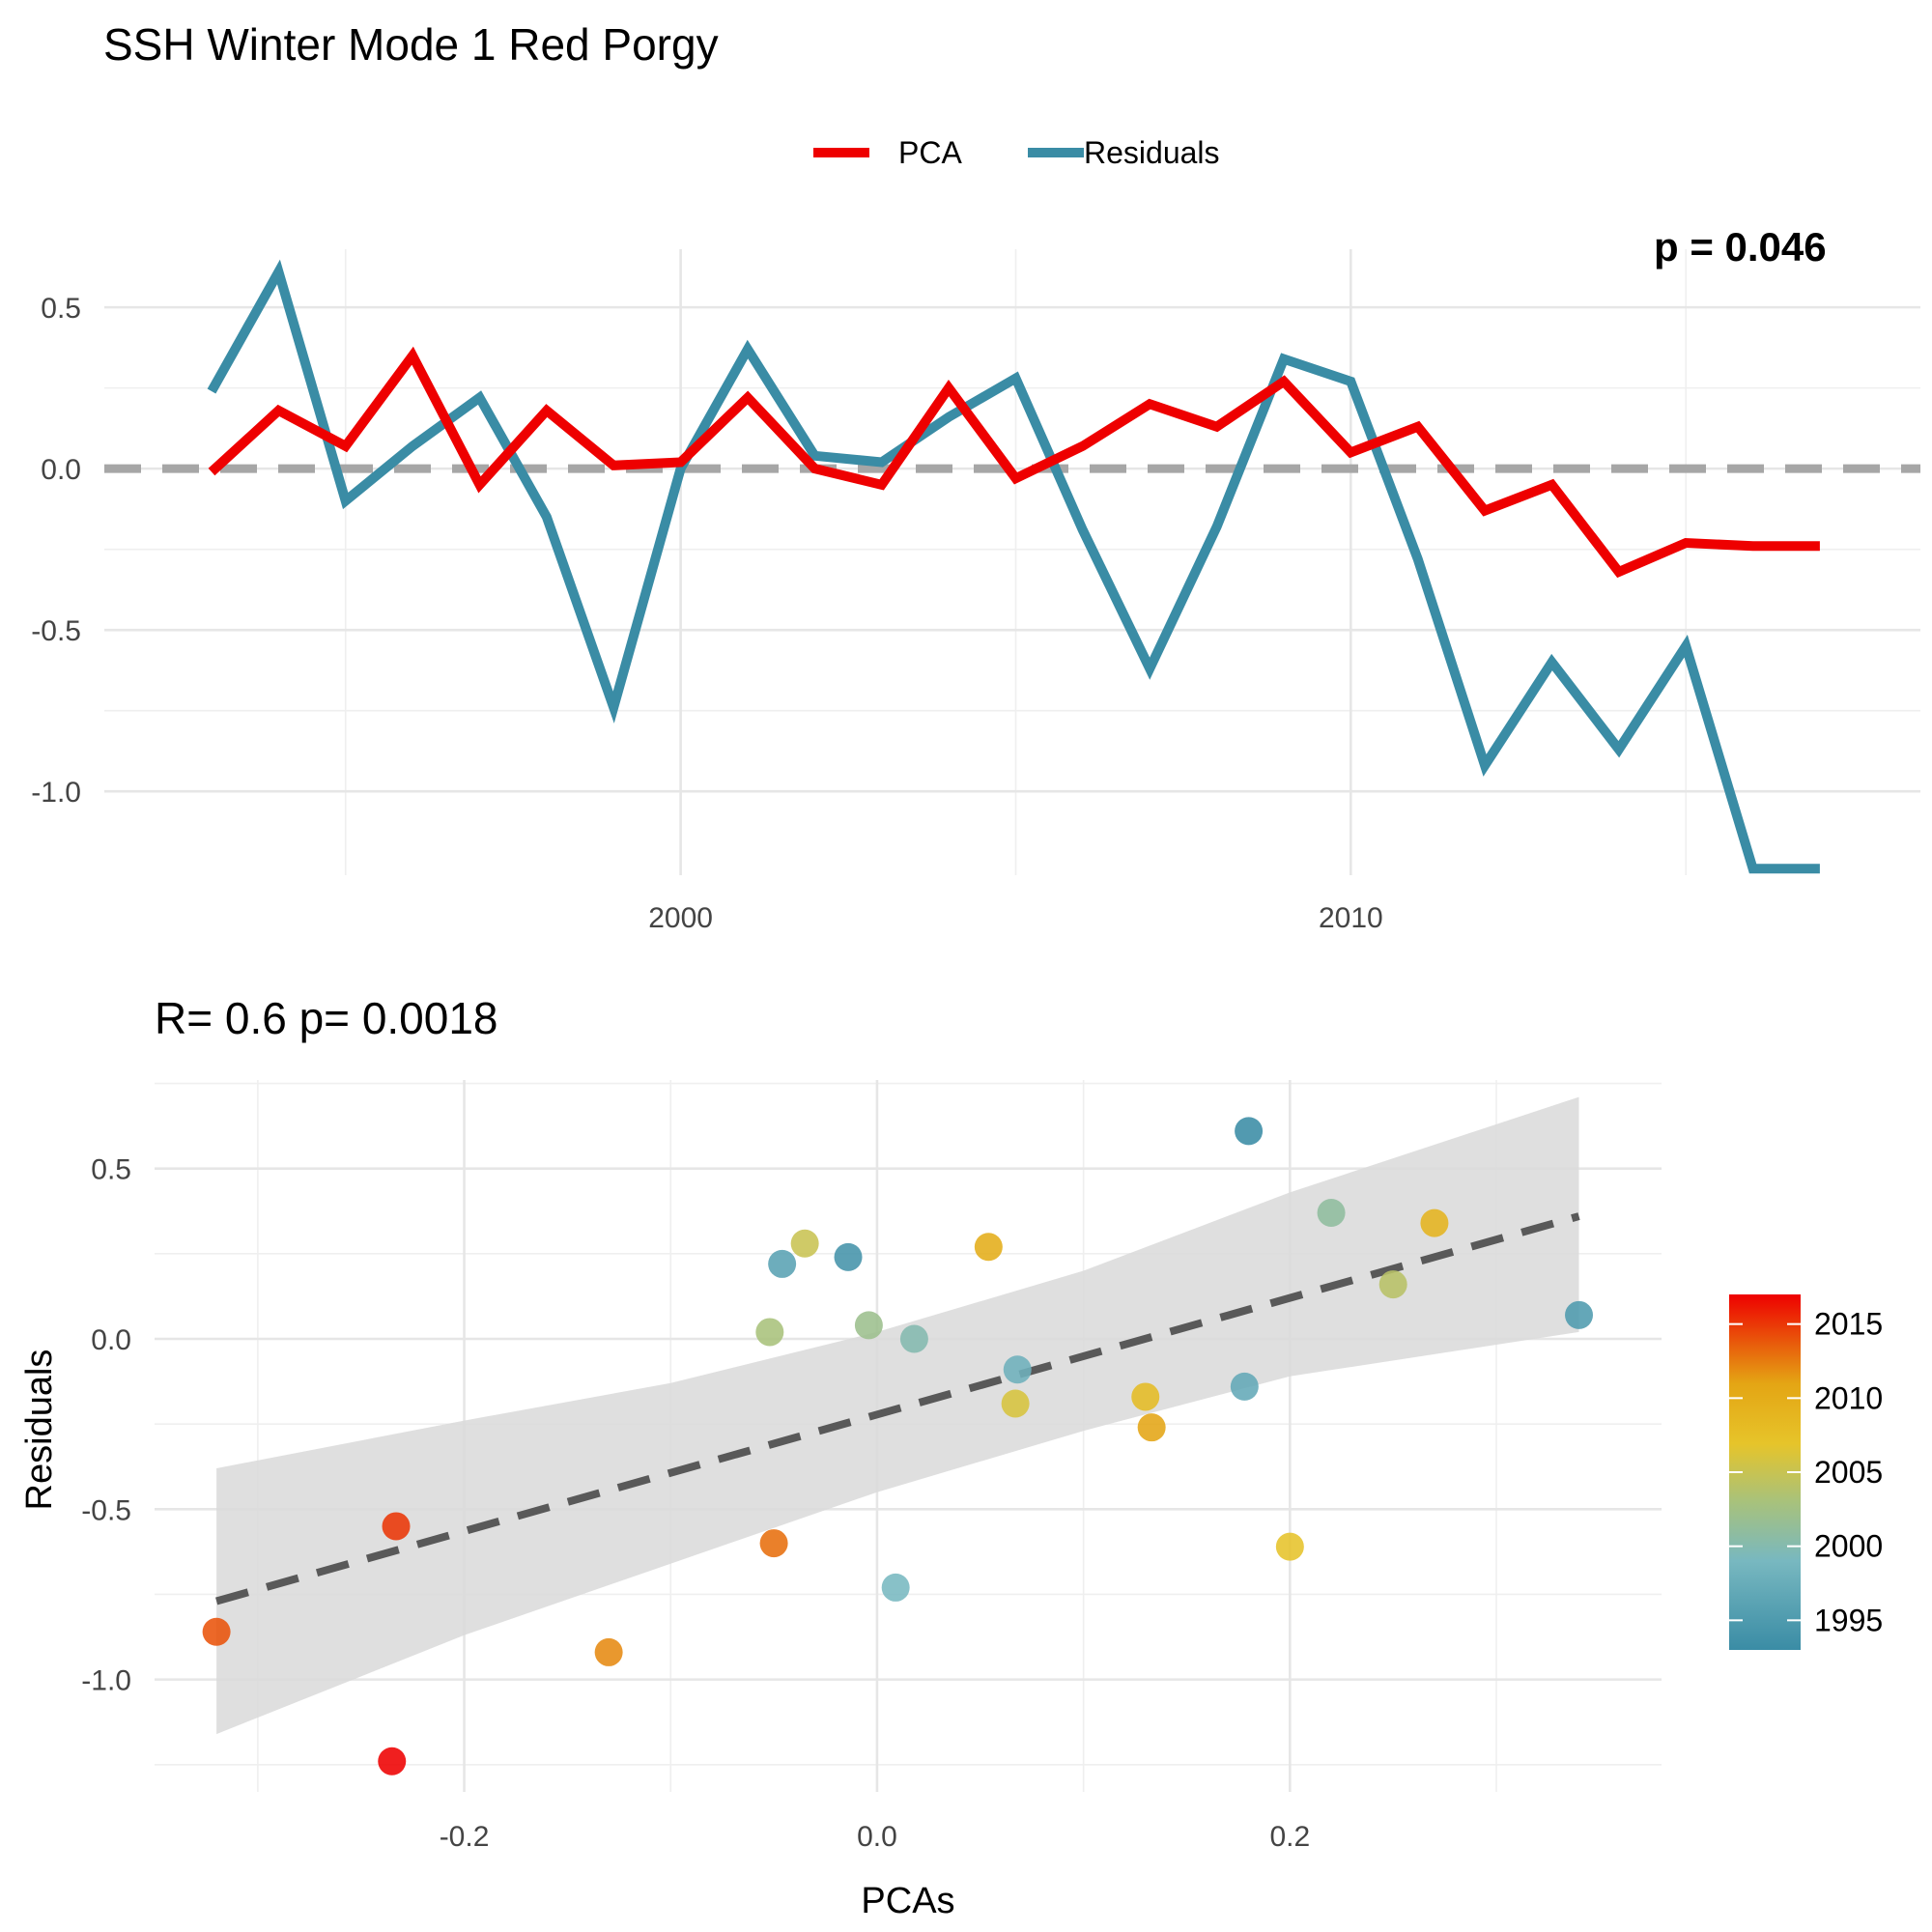 The width and height of the screenshot is (1932, 1932). I want to click on regression-line, so click(897, 1408).